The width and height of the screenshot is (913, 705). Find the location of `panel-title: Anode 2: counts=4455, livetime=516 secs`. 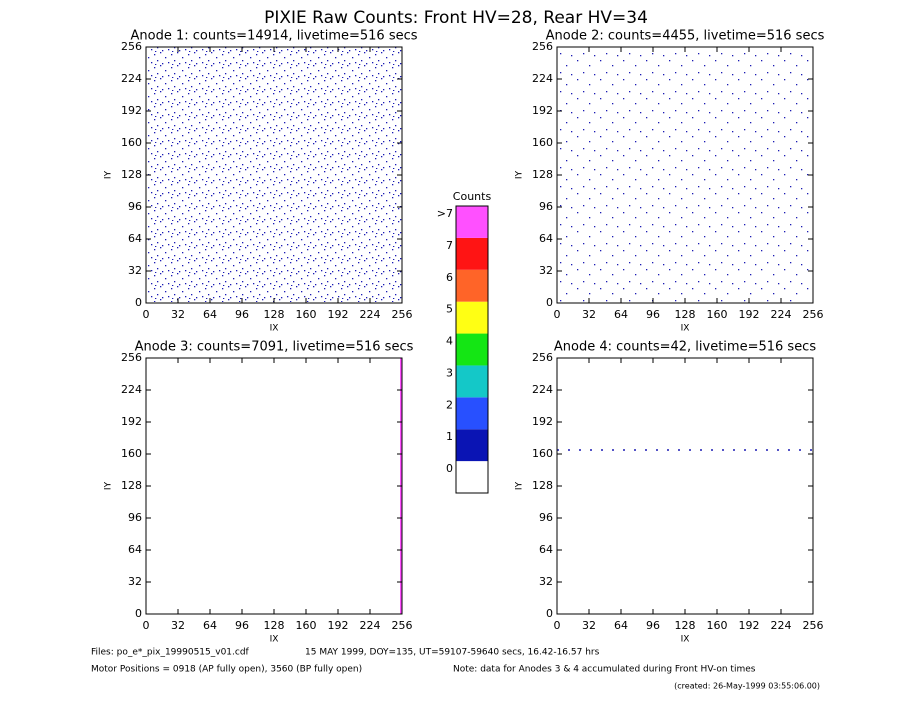

panel-title: Anode 2: counts=4455, livetime=516 secs is located at coordinates (685, 36).